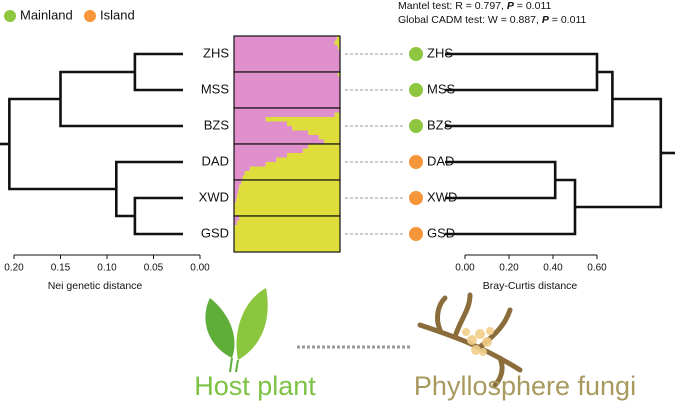 The width and height of the screenshot is (675, 414). Describe the element at coordinates (553, 268) in the screenshot. I see `tick-label: 0.40` at that location.